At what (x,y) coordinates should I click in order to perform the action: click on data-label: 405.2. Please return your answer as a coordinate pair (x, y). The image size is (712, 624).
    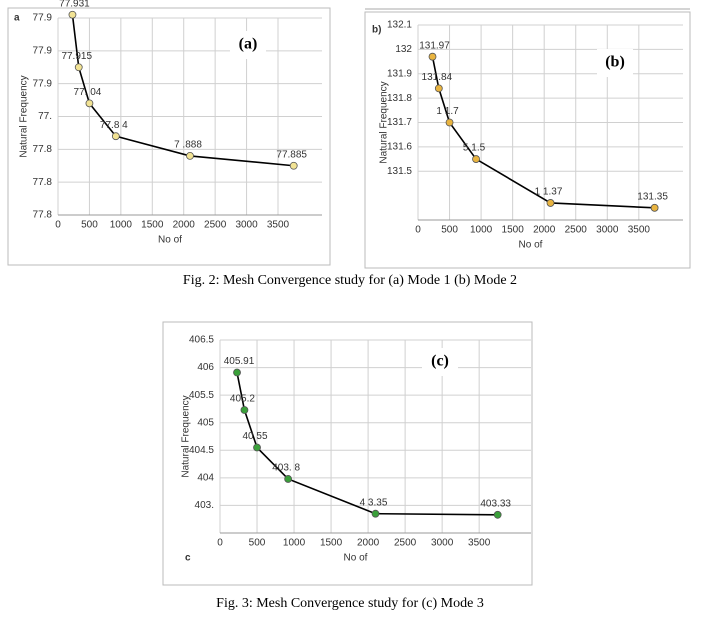
    Looking at the image, I should click on (242, 399).